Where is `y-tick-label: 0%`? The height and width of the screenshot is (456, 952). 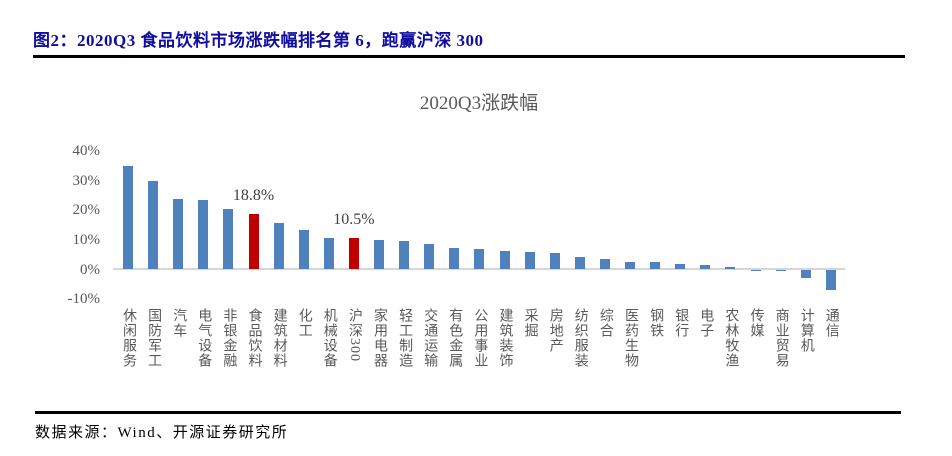 y-tick-label: 0% is located at coordinates (90, 269).